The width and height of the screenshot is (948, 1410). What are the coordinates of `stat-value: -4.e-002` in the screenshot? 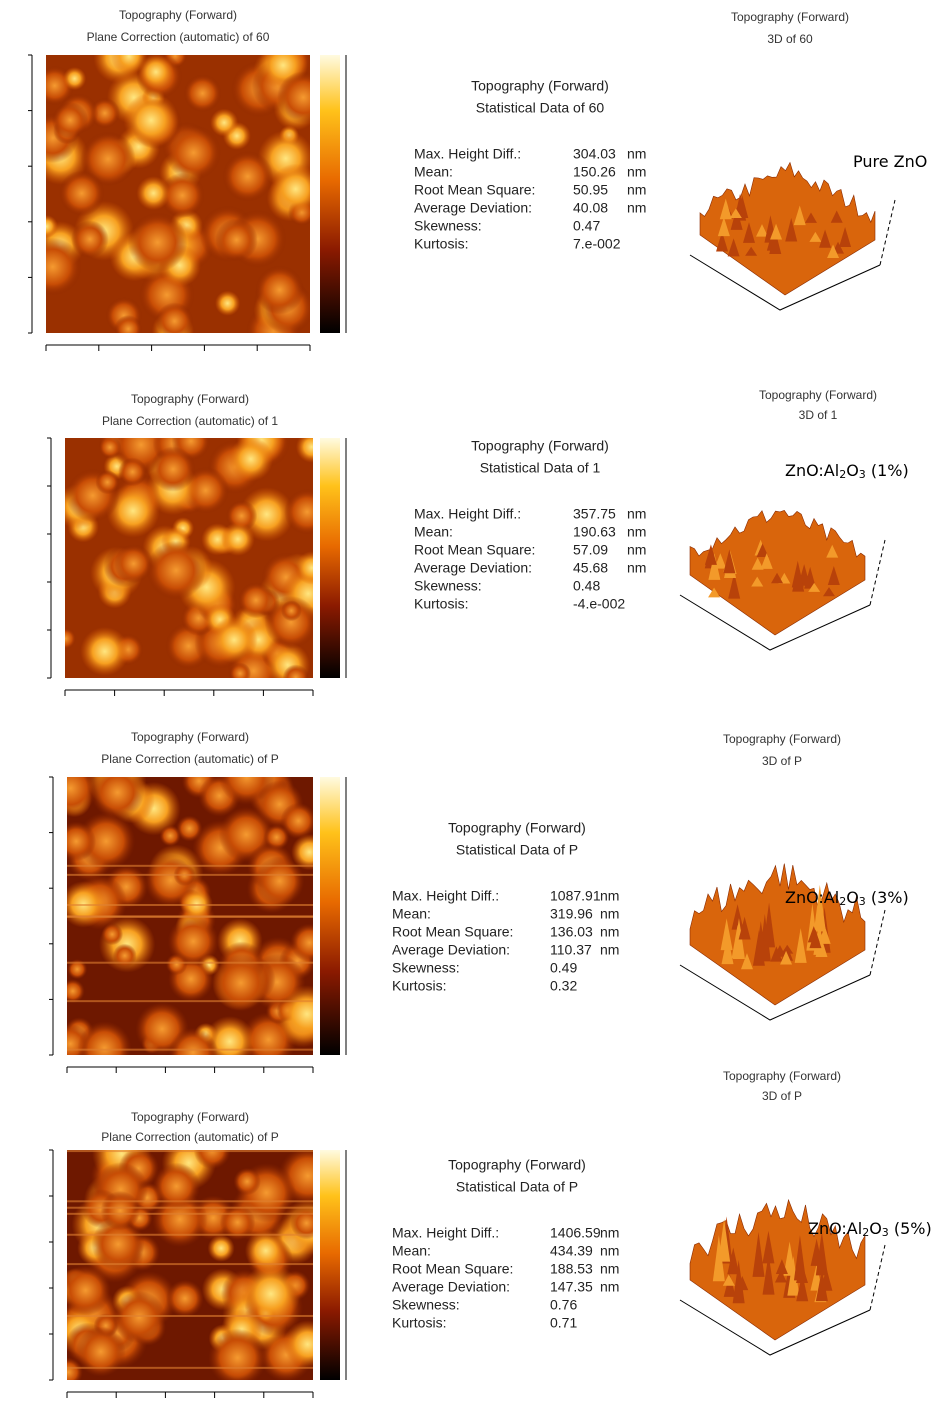 It's located at (599, 604).